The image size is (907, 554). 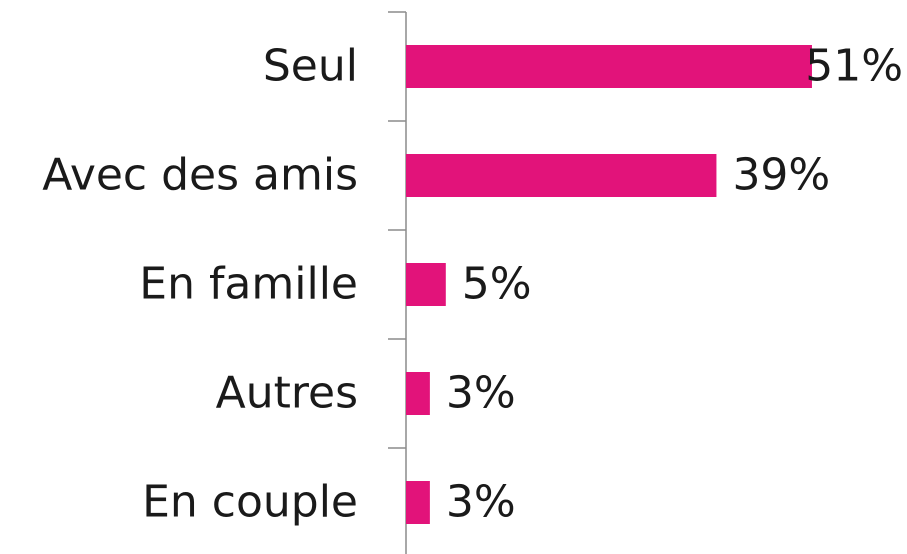 What do you see at coordinates (497, 284) in the screenshot?
I see `data-label: 5%` at bounding box center [497, 284].